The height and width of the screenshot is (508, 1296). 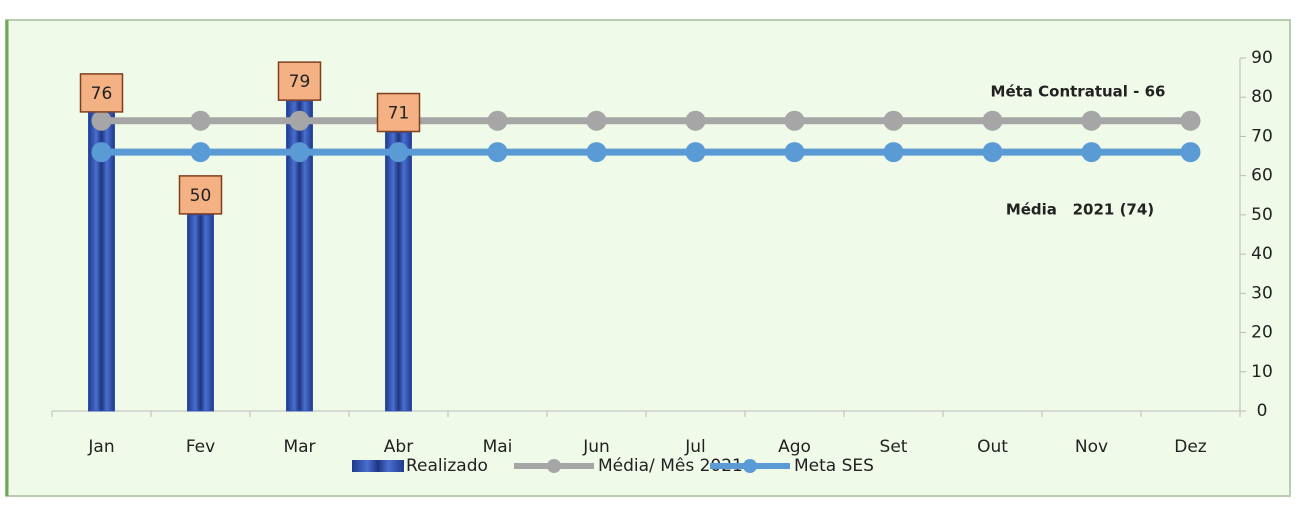 I want to click on x-tick-label: Jul, so click(x=695, y=447).